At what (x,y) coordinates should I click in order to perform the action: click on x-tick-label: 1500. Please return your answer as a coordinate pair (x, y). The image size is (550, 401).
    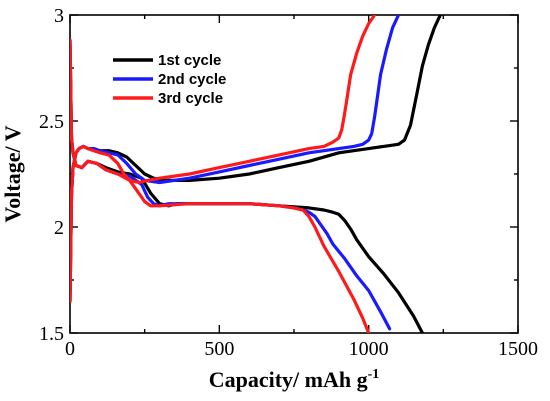
    Looking at the image, I should click on (518, 349).